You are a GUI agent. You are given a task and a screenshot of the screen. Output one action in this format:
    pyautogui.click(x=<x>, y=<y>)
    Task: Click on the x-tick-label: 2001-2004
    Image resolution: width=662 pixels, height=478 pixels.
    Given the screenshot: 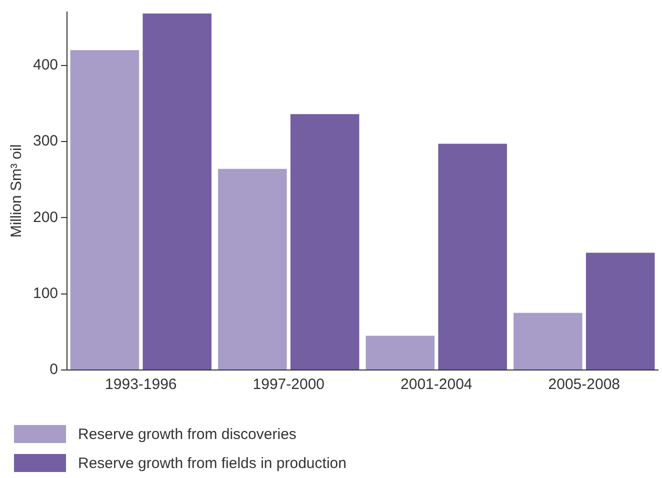 What is the action you would take?
    pyautogui.click(x=436, y=385)
    